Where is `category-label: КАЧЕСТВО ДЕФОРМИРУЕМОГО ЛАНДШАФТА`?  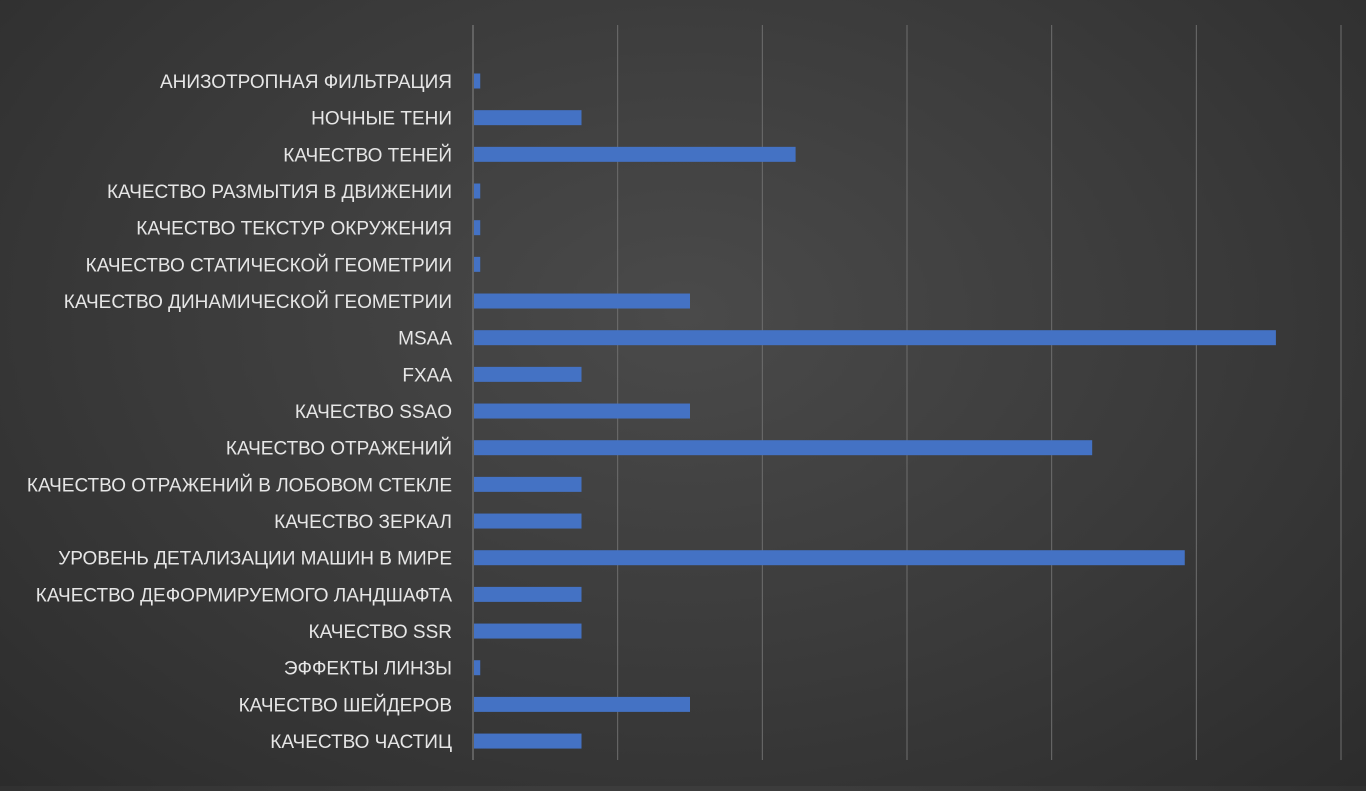
category-label: КАЧЕСТВО ДЕФОРМИРУЕМОГО ЛАНДШАФТА is located at coordinates (244, 595).